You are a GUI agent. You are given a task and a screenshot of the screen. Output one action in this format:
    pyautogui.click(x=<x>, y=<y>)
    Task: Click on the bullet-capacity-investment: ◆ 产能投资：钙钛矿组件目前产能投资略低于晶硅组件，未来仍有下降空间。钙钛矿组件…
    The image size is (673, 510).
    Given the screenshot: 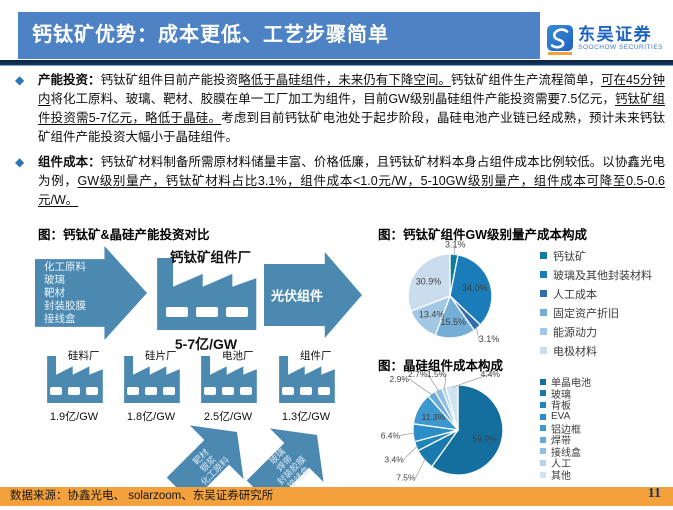 What is the action you would take?
    pyautogui.click(x=338, y=109)
    